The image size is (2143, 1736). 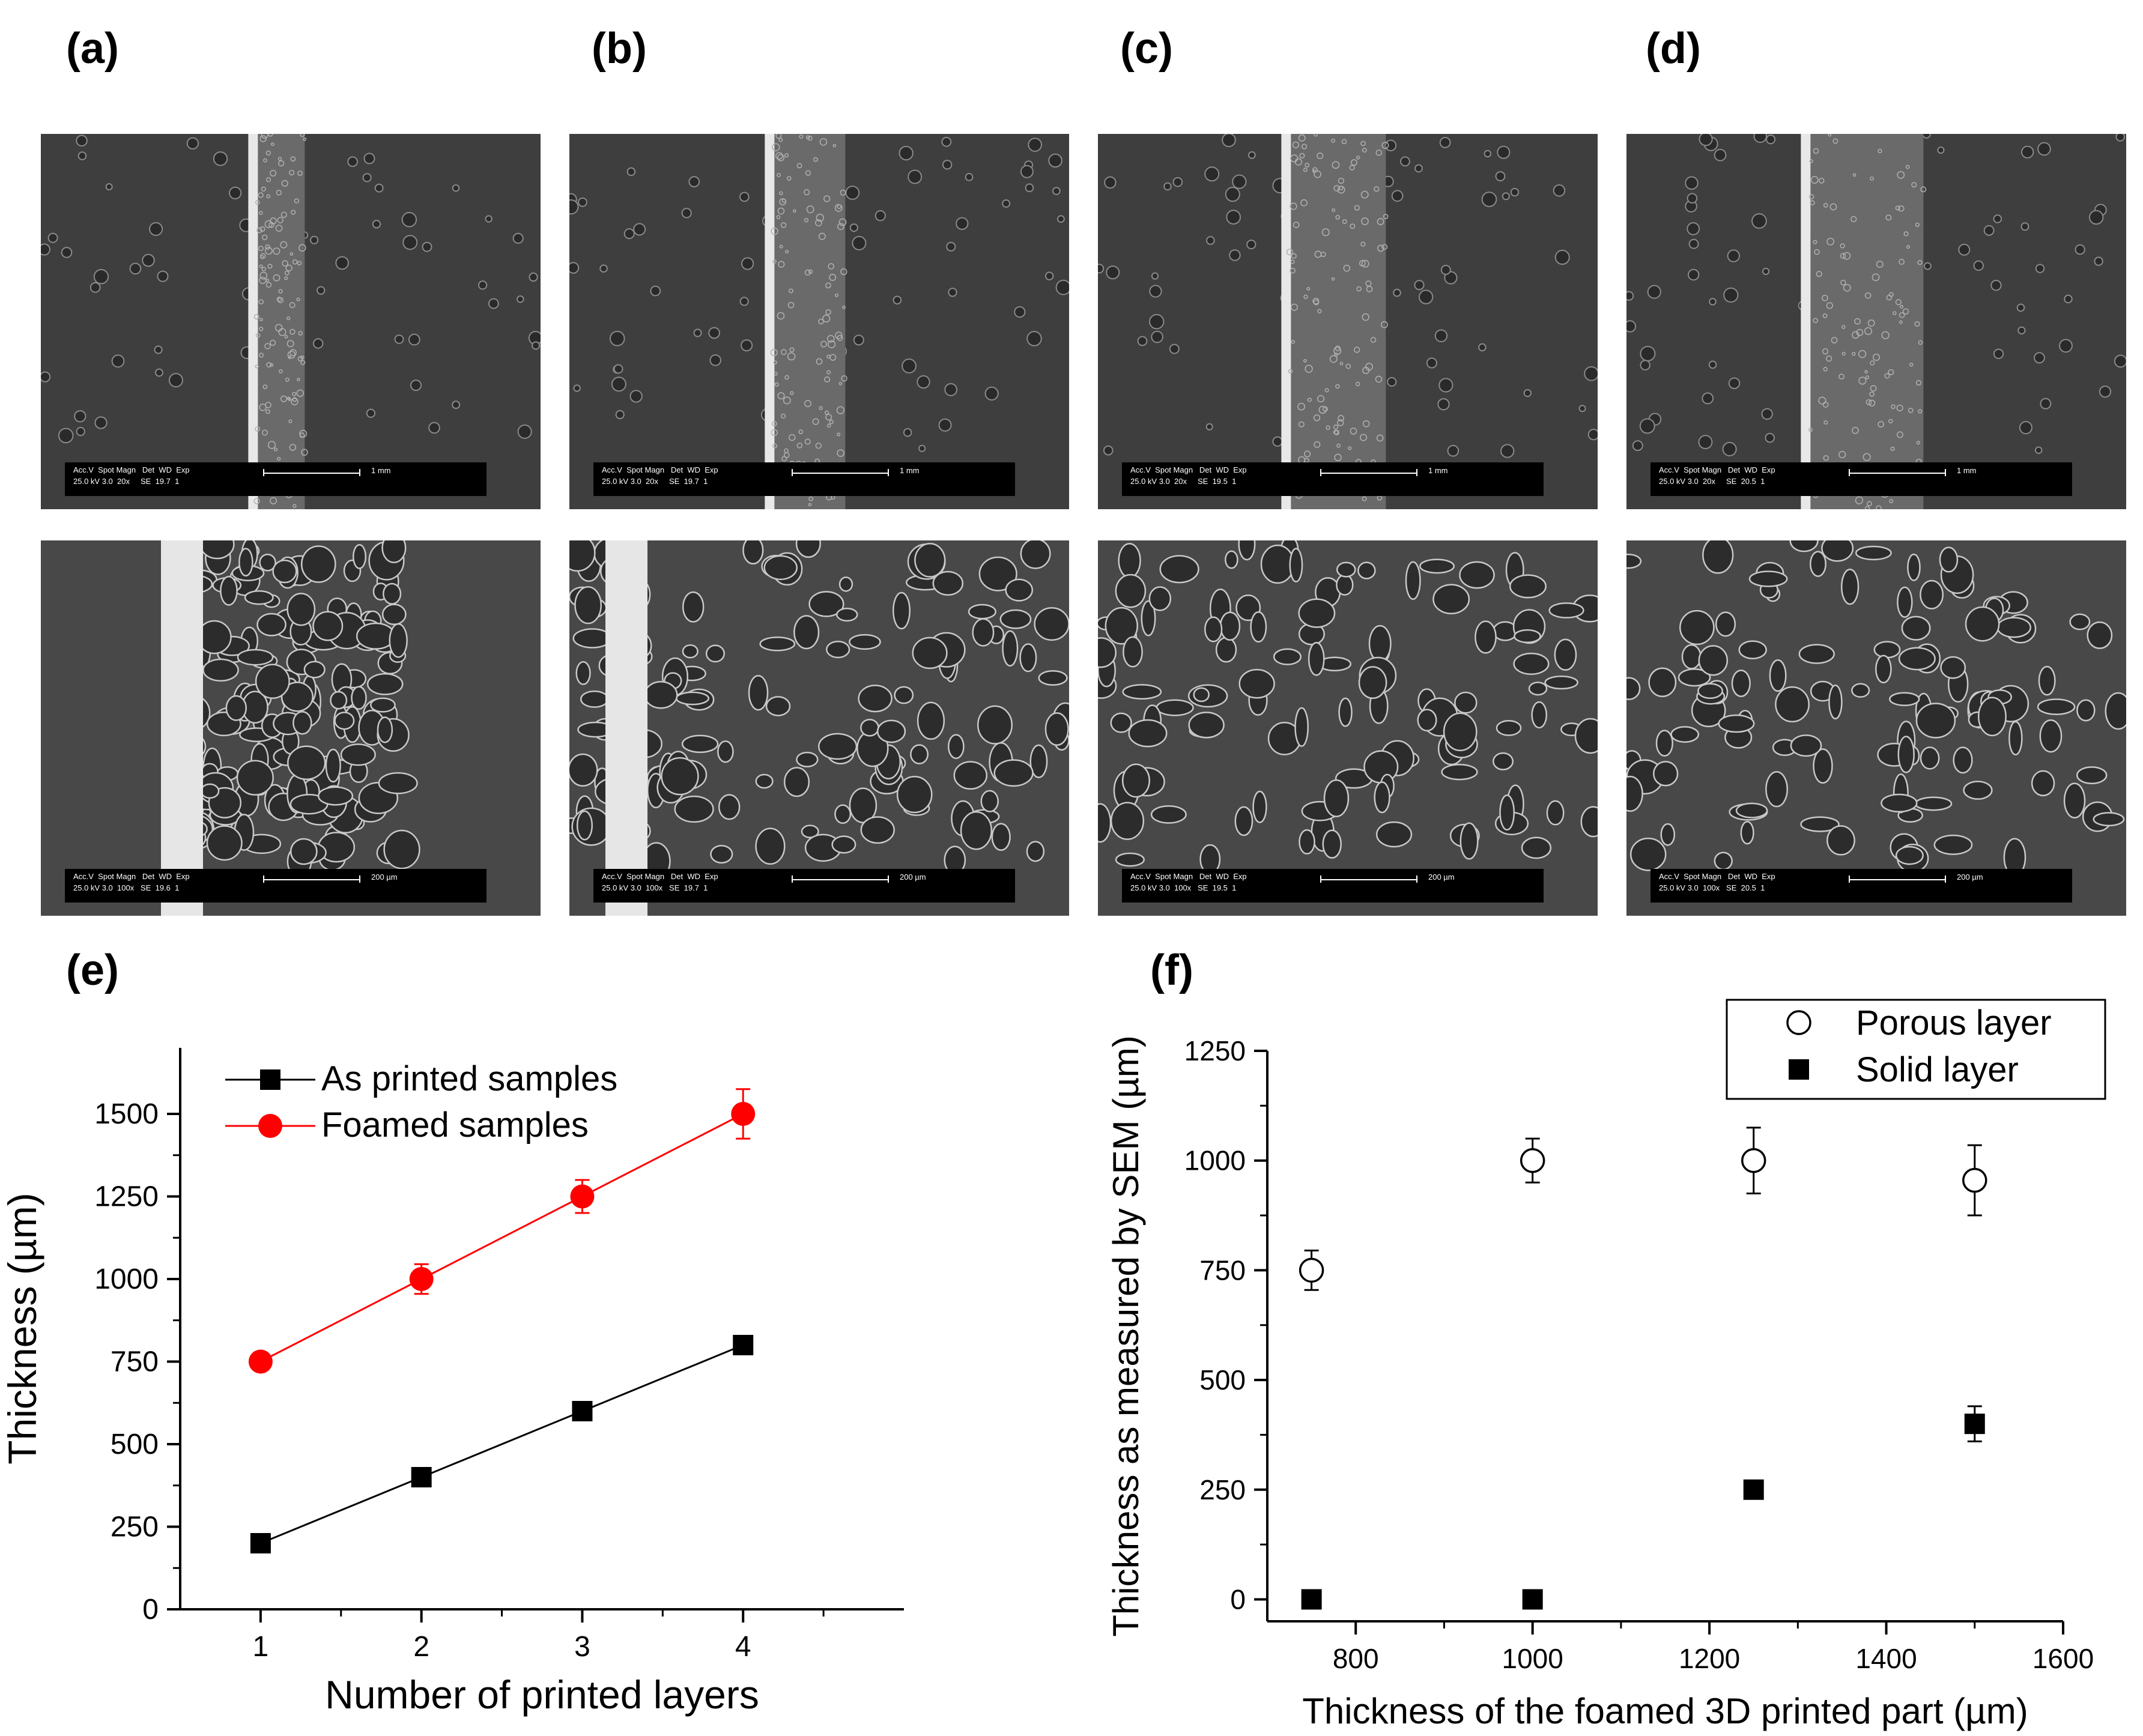 What do you see at coordinates (1680, 1317) in the screenshot?
I see `chart-f` at bounding box center [1680, 1317].